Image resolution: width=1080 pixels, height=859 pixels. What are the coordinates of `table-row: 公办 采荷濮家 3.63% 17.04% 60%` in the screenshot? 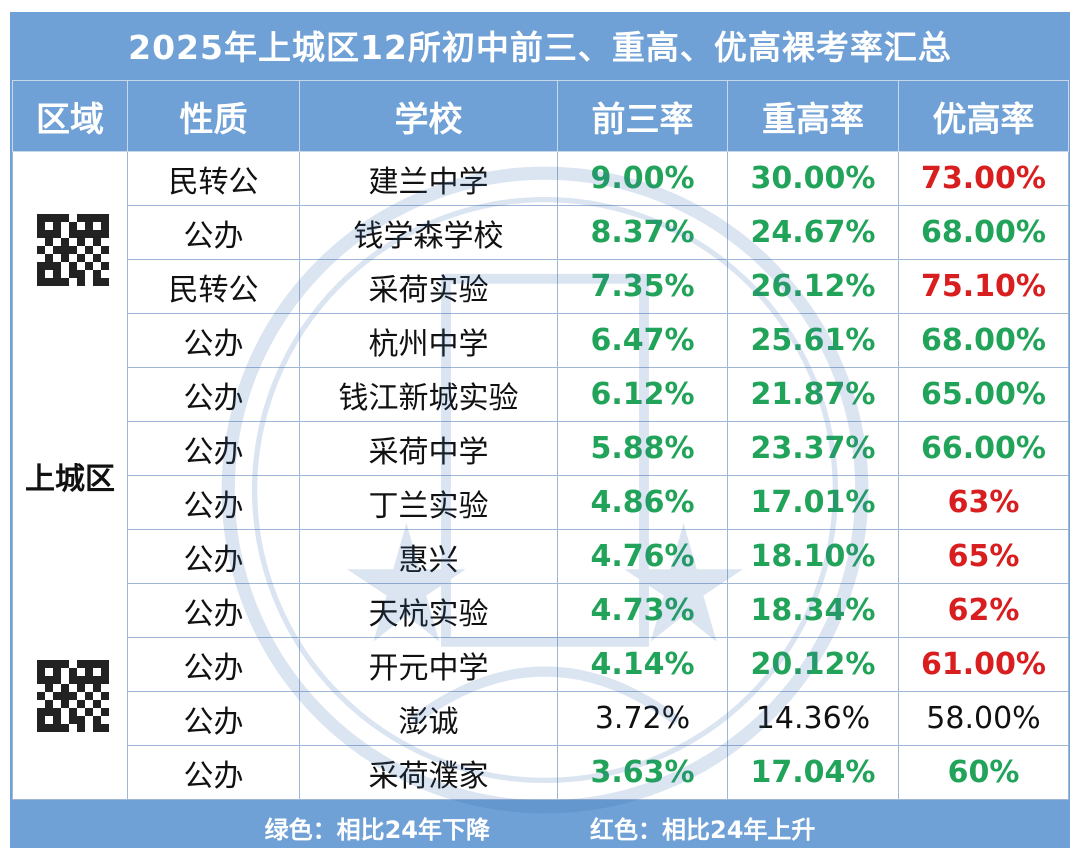 It's located at (541, 772).